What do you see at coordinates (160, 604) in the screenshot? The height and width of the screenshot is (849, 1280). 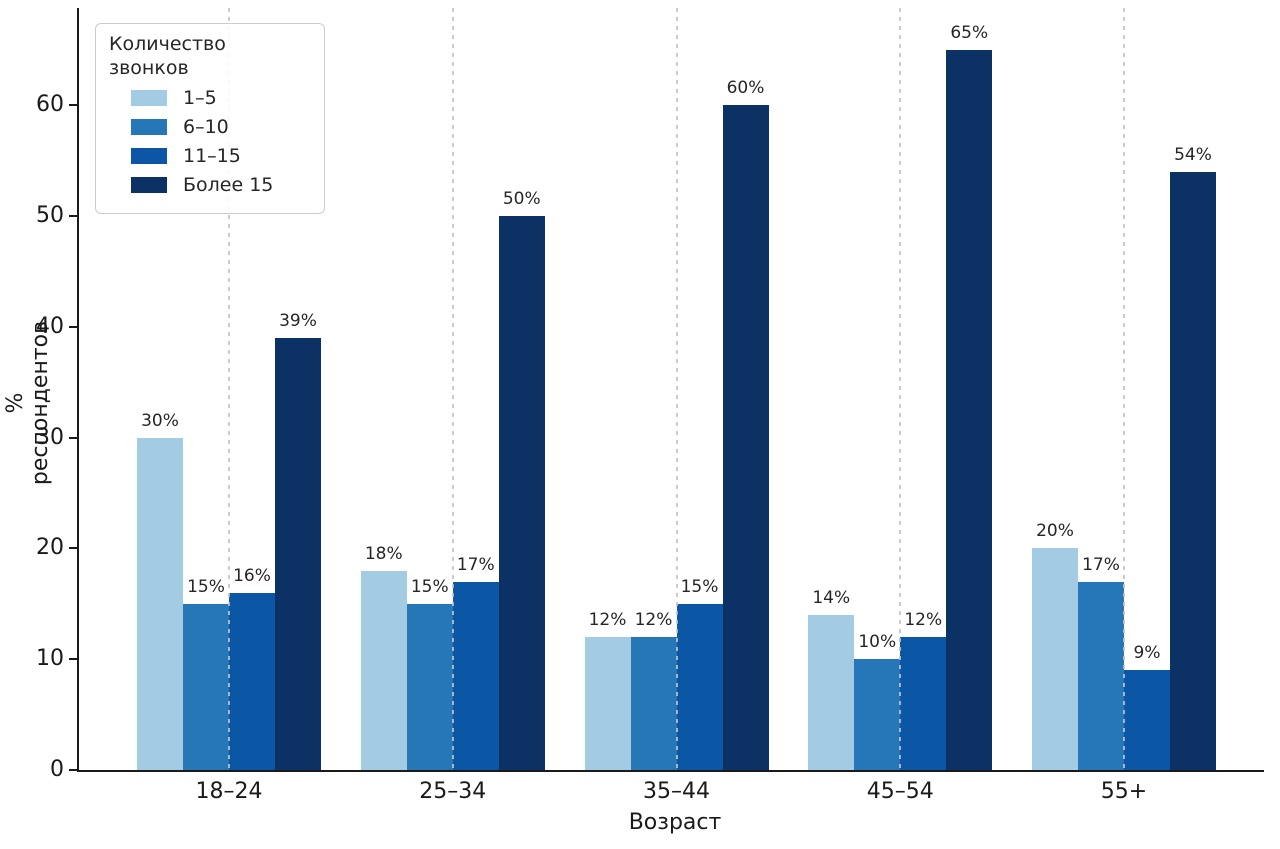 I see `bar-18–24-1–5` at bounding box center [160, 604].